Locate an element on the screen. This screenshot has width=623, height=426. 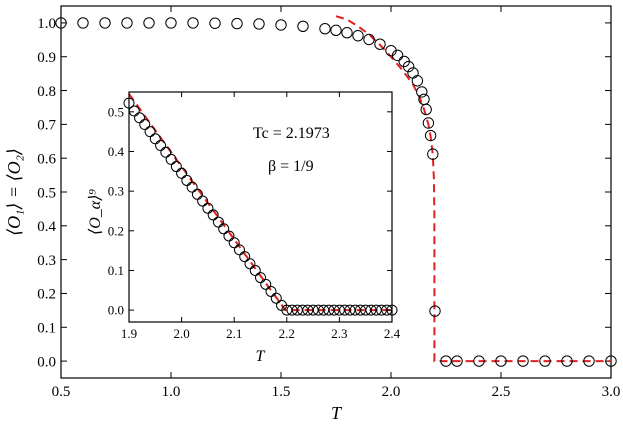
main-y-tick-label: 0.4 is located at coordinates (46, 227).